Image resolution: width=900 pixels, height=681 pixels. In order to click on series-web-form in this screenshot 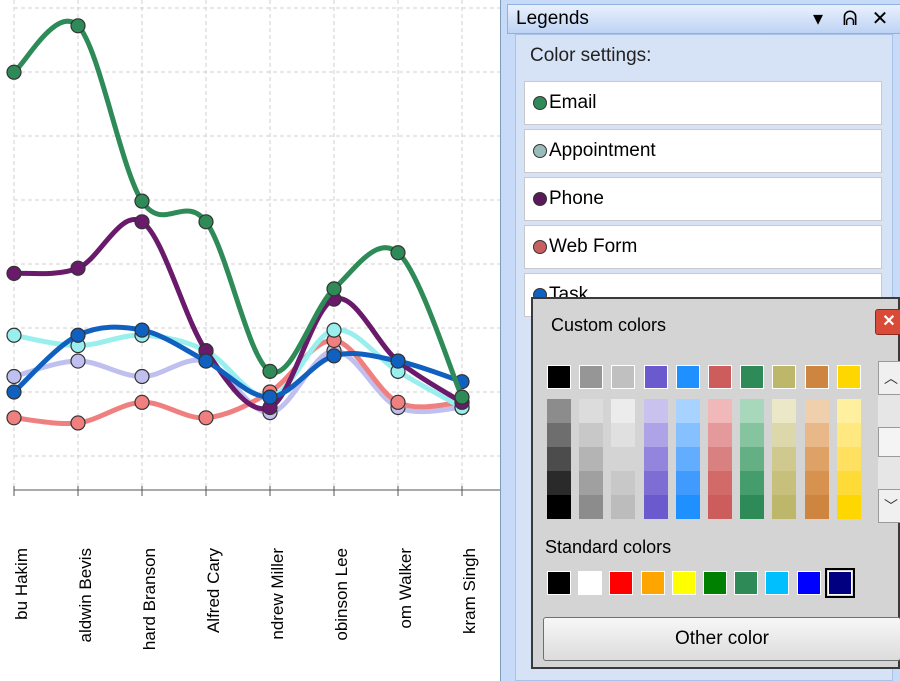, I will do `click(238, 381)`.